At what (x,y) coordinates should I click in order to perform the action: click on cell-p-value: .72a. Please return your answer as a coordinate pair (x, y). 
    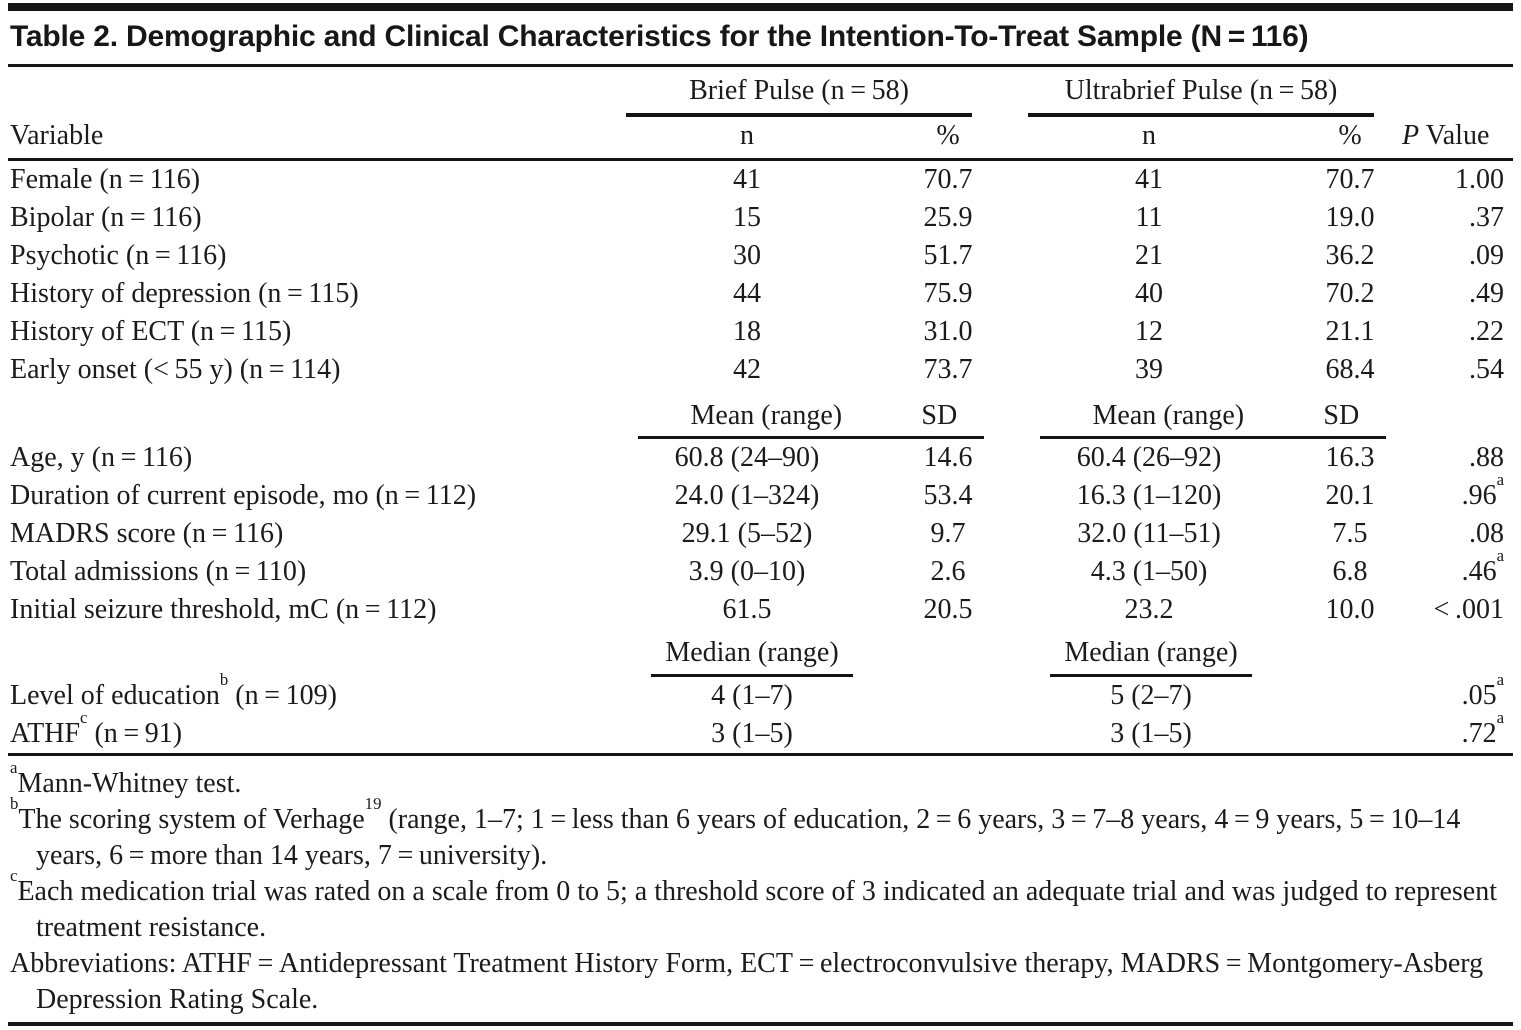
    Looking at the image, I should click on (1458, 732).